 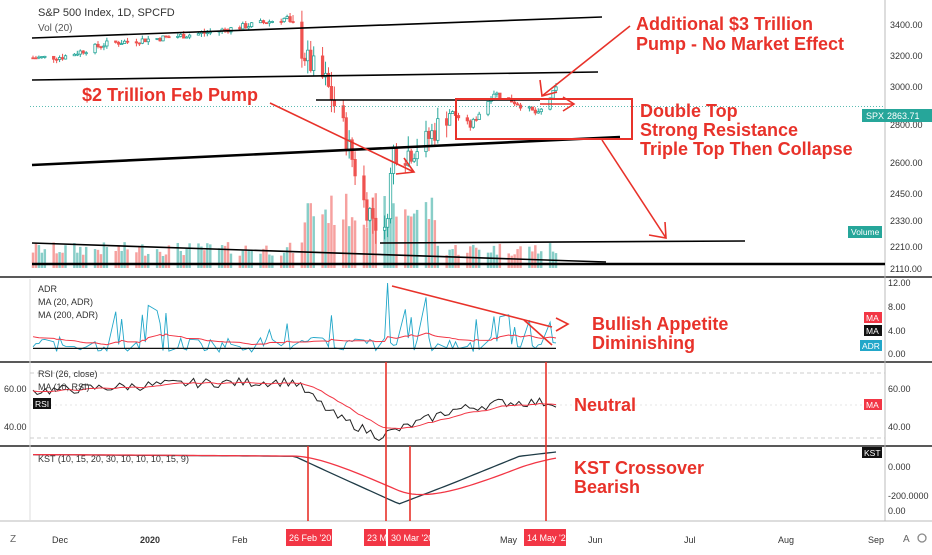 What do you see at coordinates (875, 116) in the screenshot?
I see `spx-badge-label: SPX` at bounding box center [875, 116].